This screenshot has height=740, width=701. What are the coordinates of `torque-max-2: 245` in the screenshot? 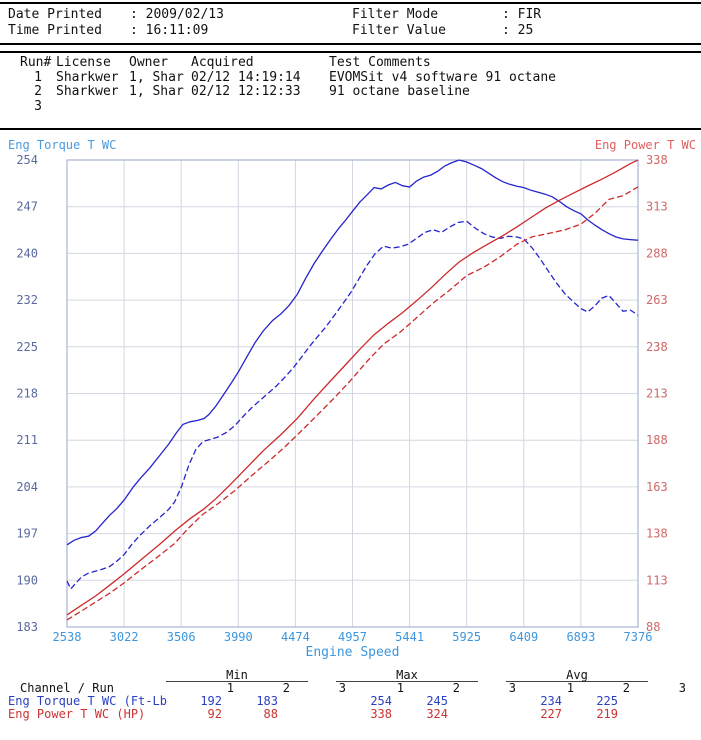 It's located at (437, 701).